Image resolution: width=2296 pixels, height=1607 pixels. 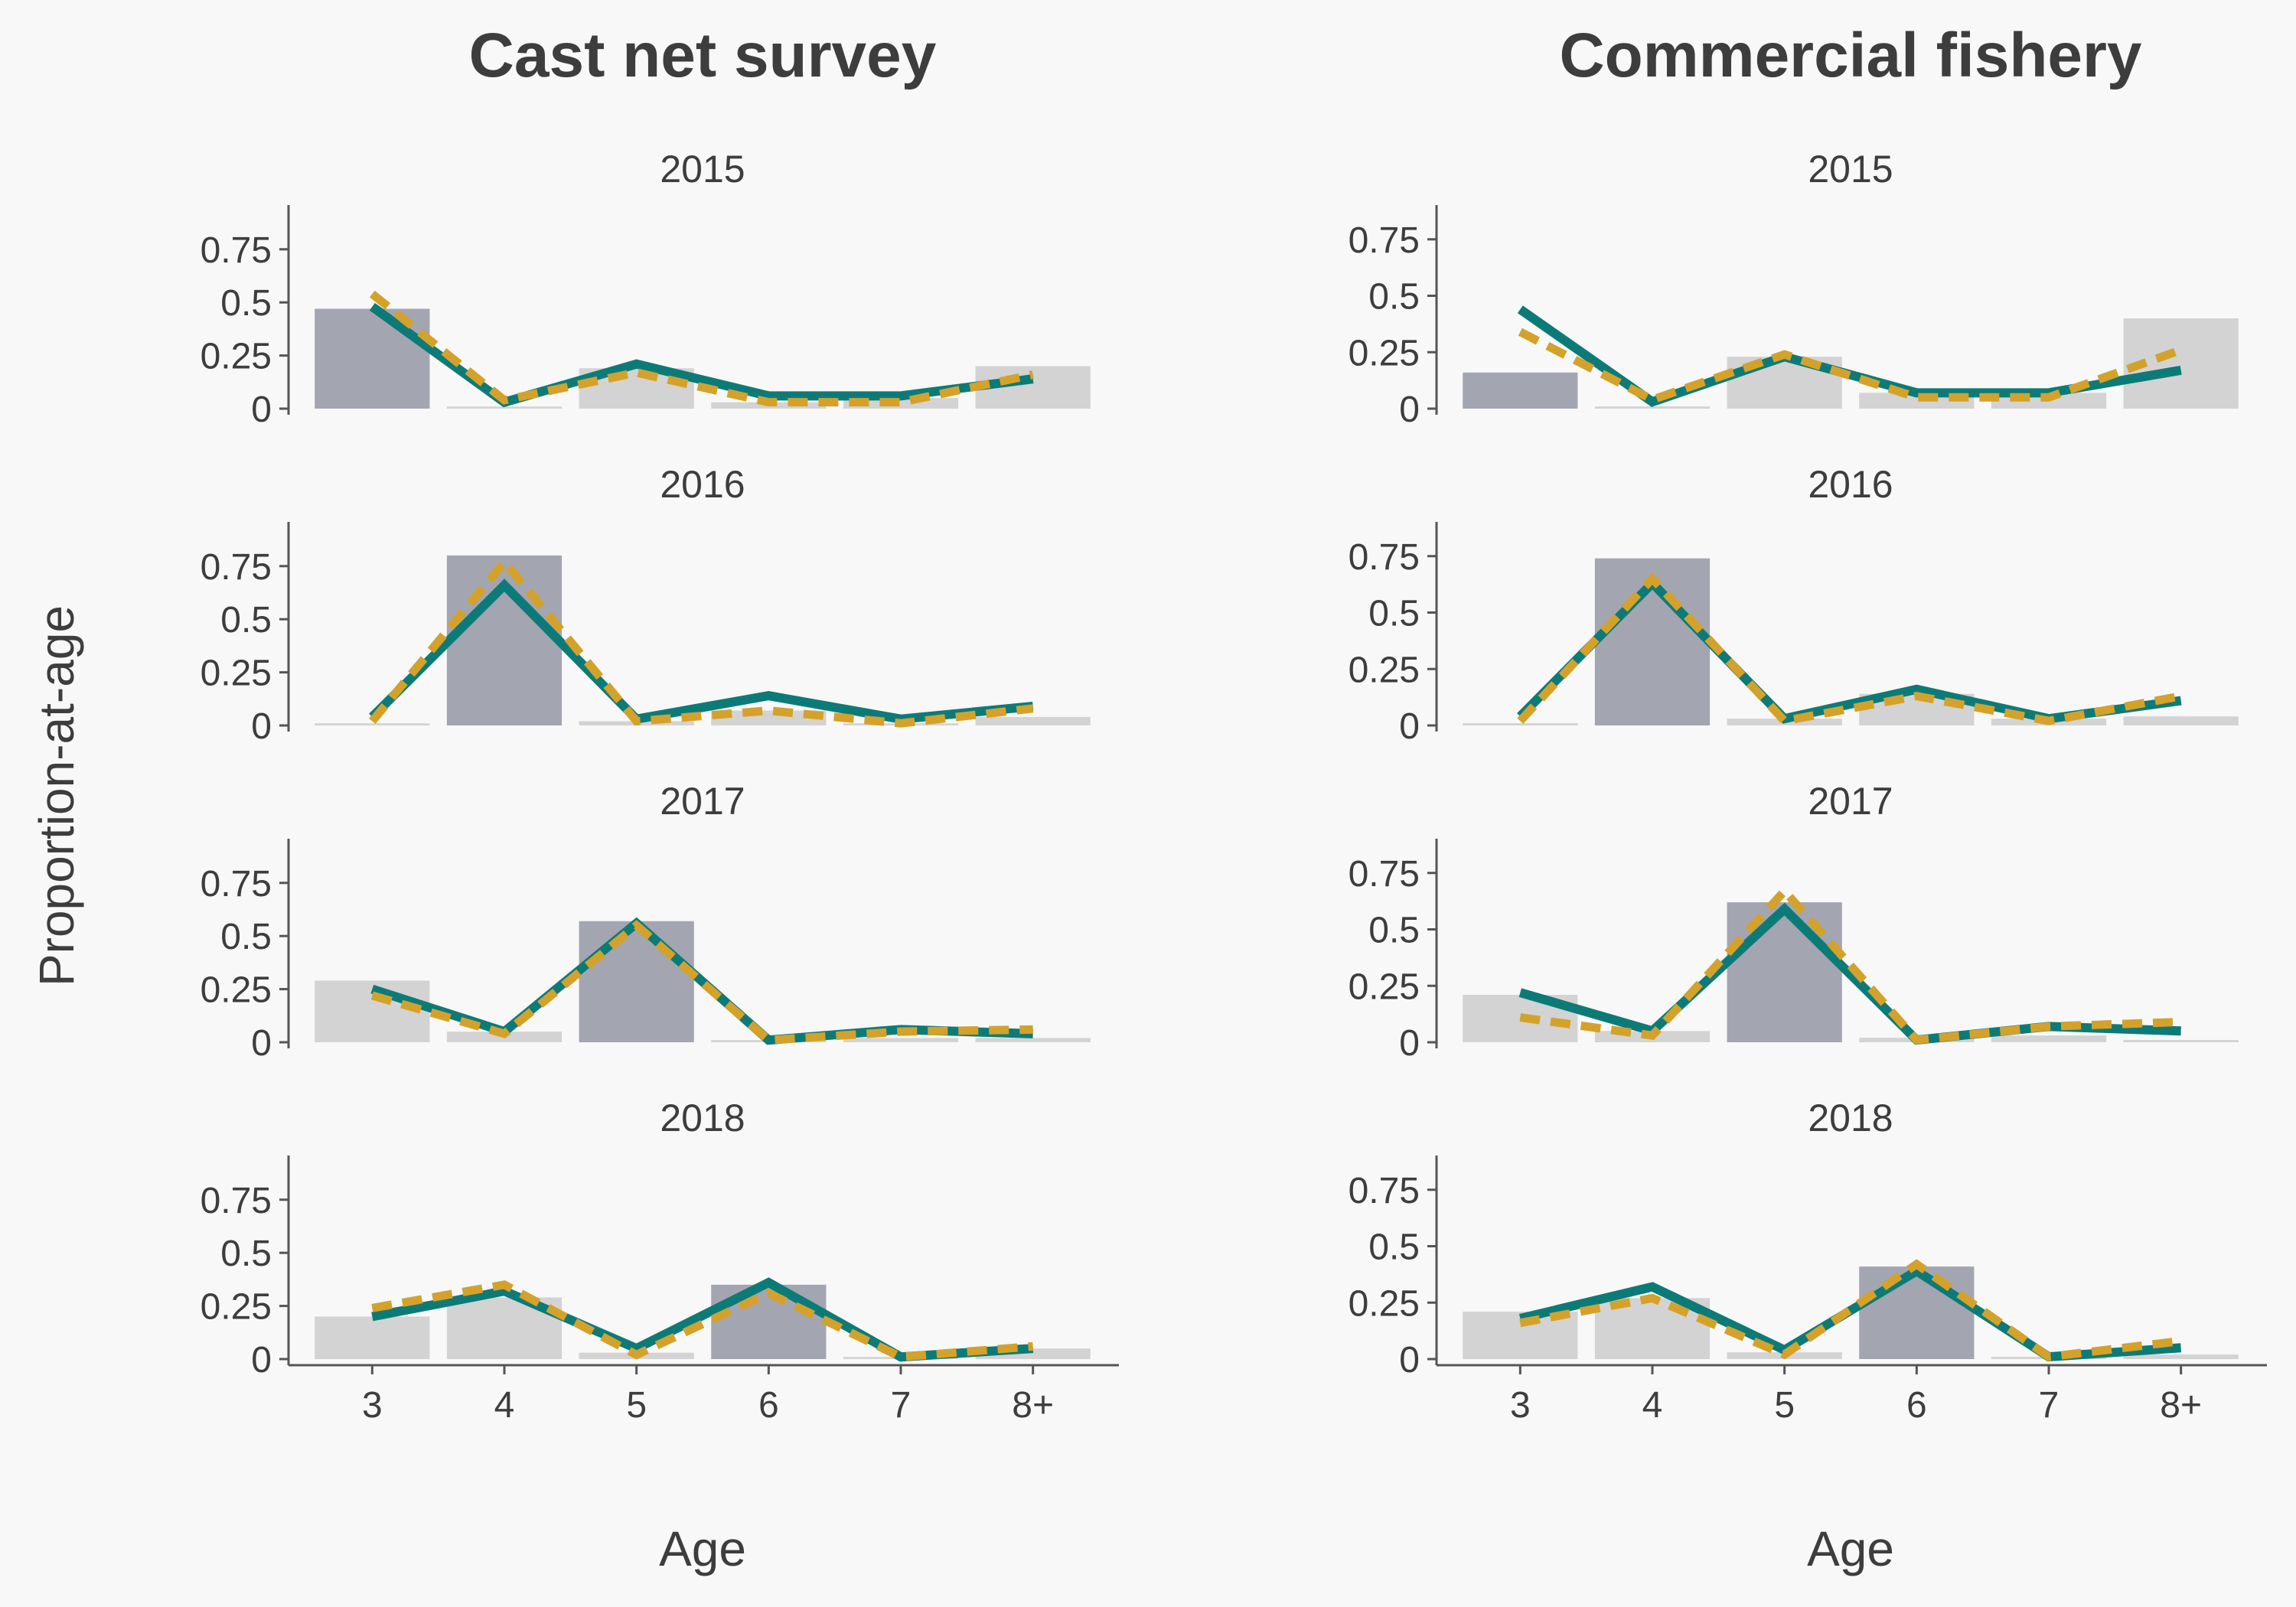 What do you see at coordinates (56, 796) in the screenshot?
I see `y-axis-title: Proportion-at-age` at bounding box center [56, 796].